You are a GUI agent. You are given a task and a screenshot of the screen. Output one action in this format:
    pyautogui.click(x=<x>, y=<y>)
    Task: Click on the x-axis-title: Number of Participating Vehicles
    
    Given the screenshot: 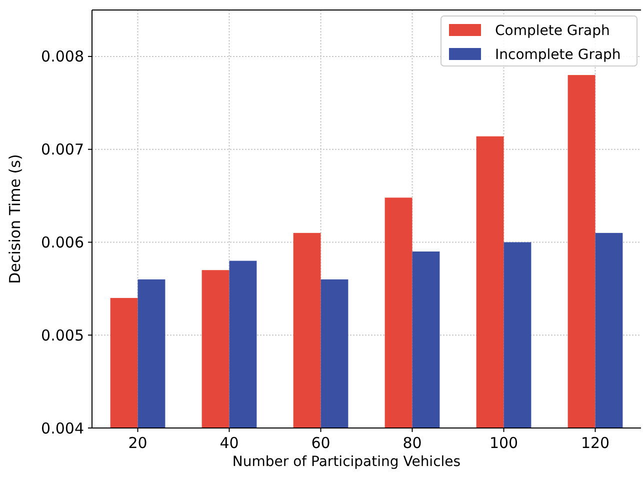 What is the action you would take?
    pyautogui.click(x=346, y=462)
    